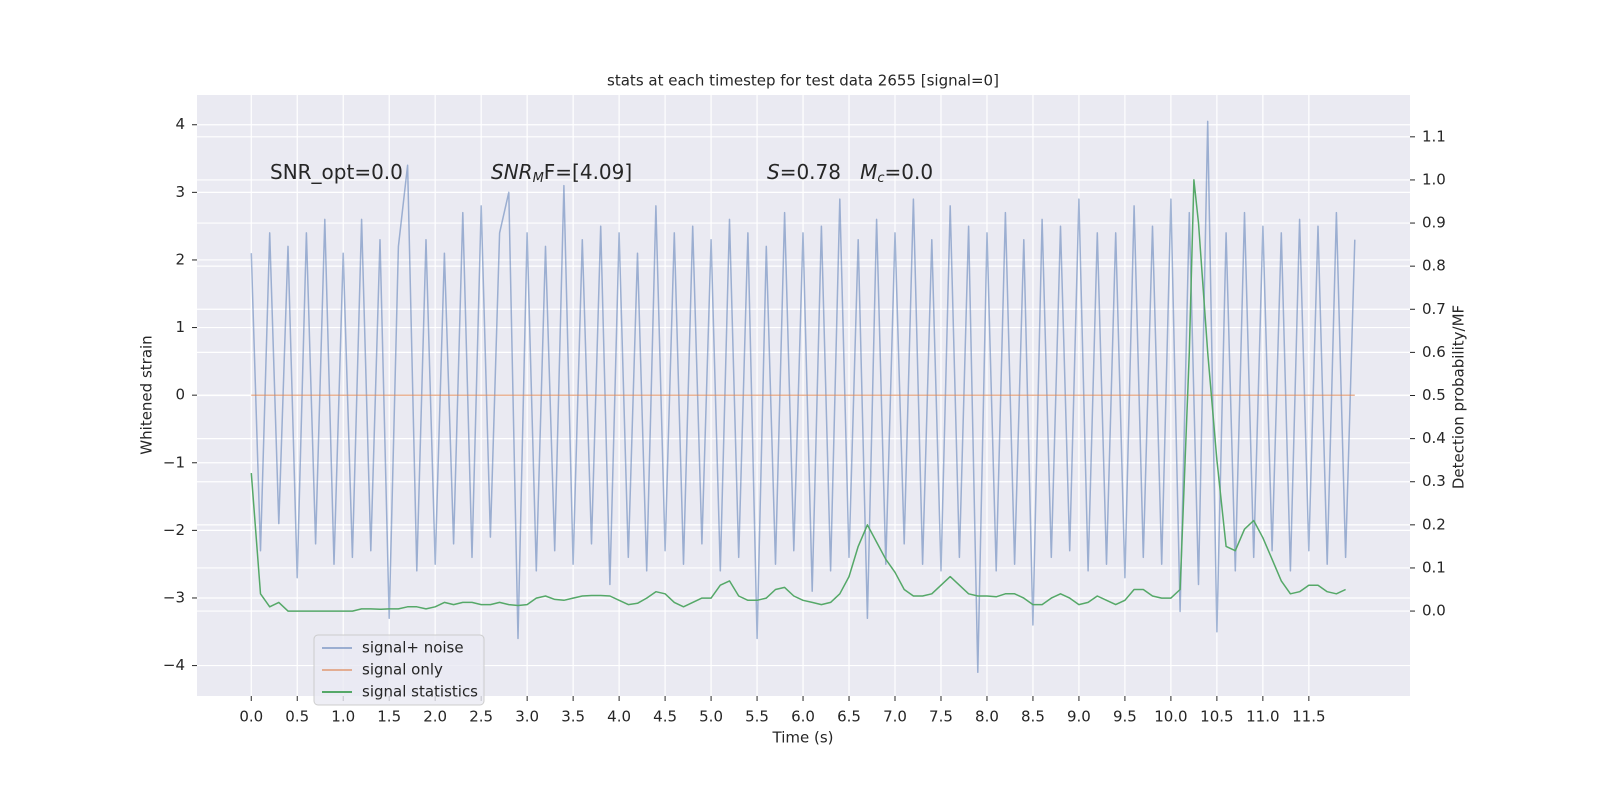  I want to click on x-tick-label: 8.0, so click(987, 717).